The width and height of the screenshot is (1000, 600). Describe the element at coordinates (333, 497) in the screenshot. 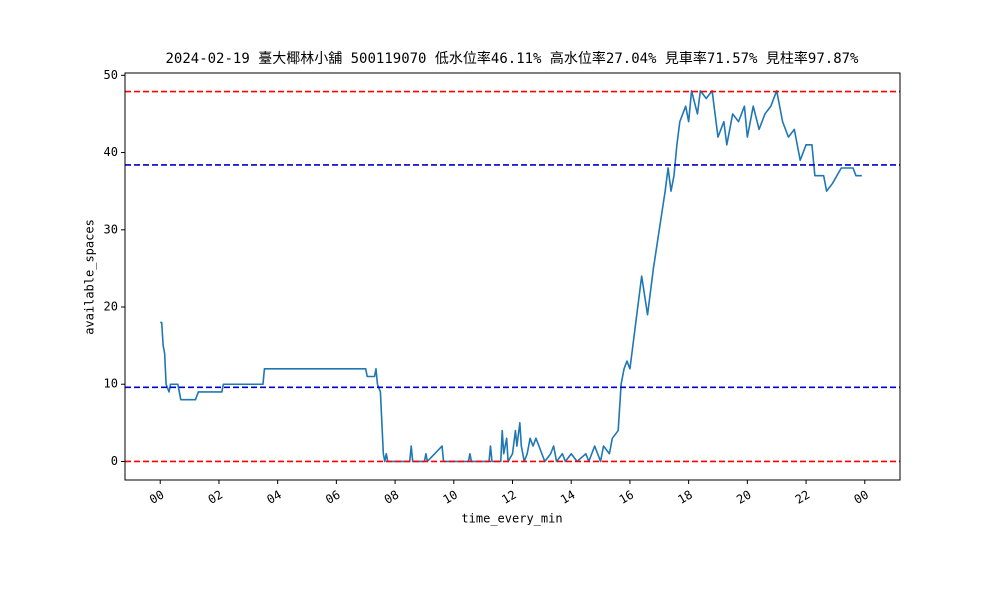

I see `x-tick-label: 06` at that location.